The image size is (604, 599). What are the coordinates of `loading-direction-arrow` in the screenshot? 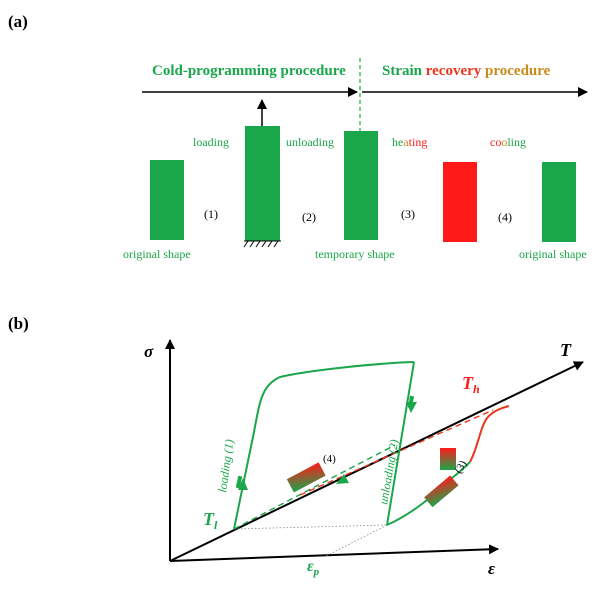 It's located at (243, 484).